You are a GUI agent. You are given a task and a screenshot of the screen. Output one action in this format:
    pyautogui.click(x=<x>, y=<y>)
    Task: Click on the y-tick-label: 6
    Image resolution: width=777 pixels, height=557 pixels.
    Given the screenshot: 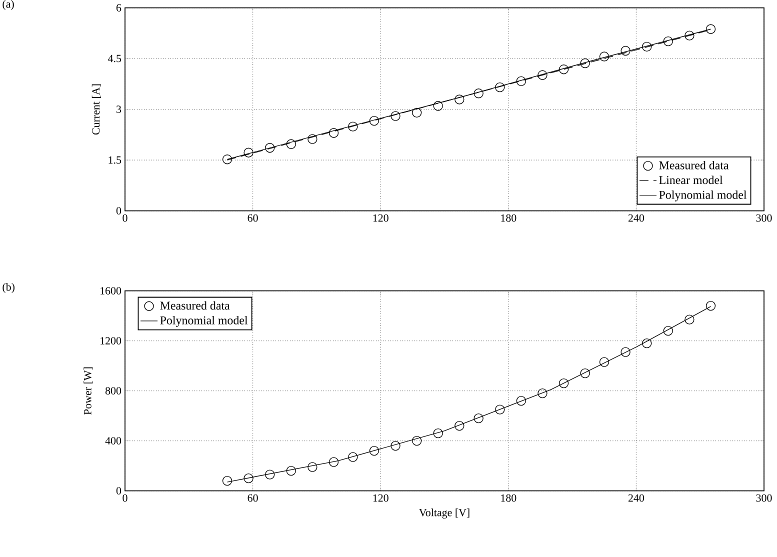 What is the action you would take?
    pyautogui.click(x=119, y=8)
    